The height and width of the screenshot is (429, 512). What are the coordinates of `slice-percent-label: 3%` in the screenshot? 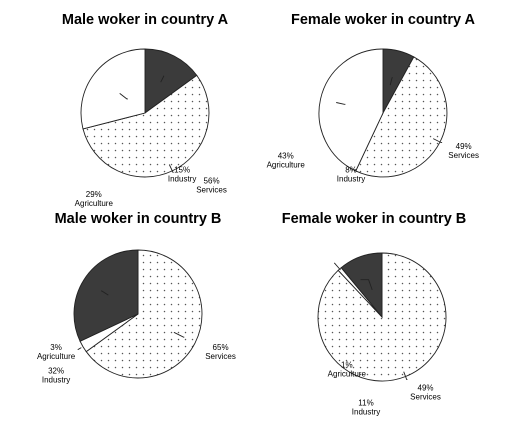 It's located at (56, 347).